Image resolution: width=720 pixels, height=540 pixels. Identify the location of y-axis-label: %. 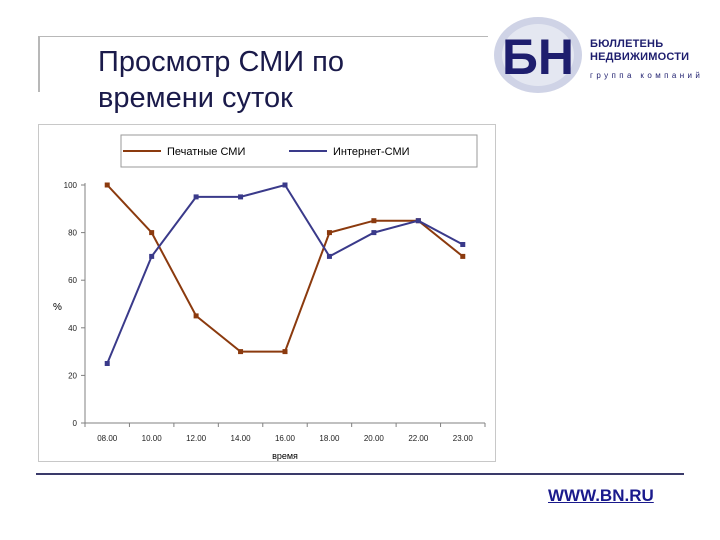
(57, 307).